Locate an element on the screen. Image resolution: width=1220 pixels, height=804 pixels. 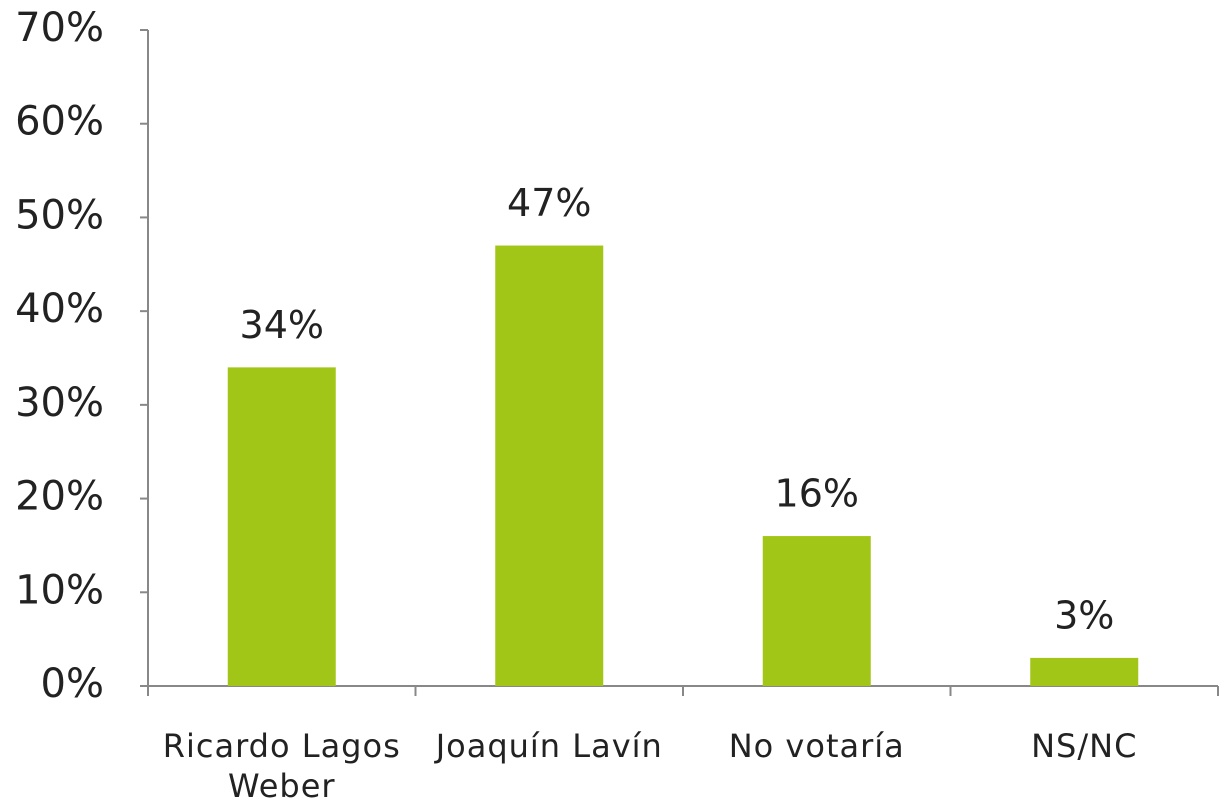
y-tick-label: 40% is located at coordinates (59, 309).